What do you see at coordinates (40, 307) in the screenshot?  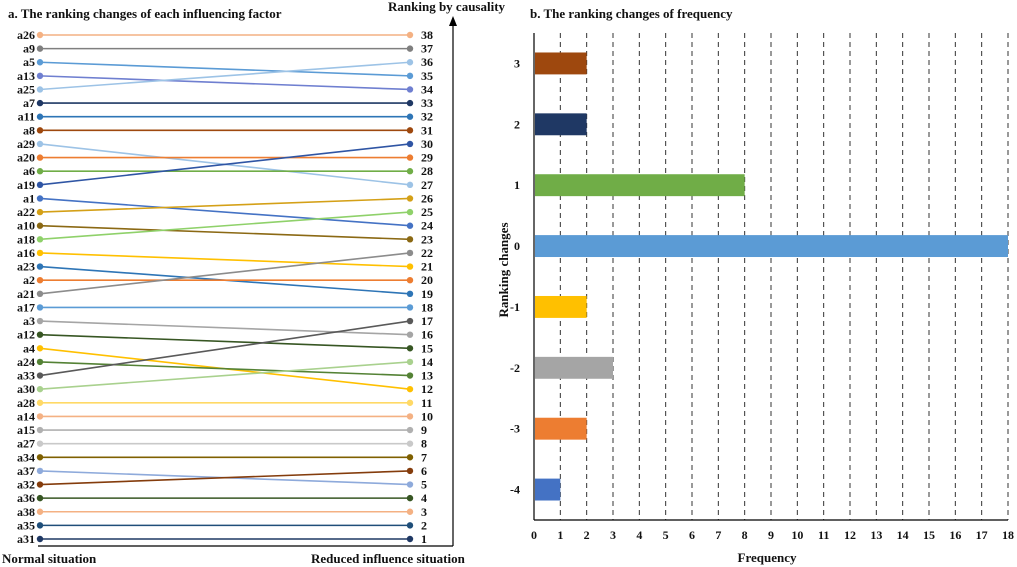 I see `slope-point-left-a17` at bounding box center [40, 307].